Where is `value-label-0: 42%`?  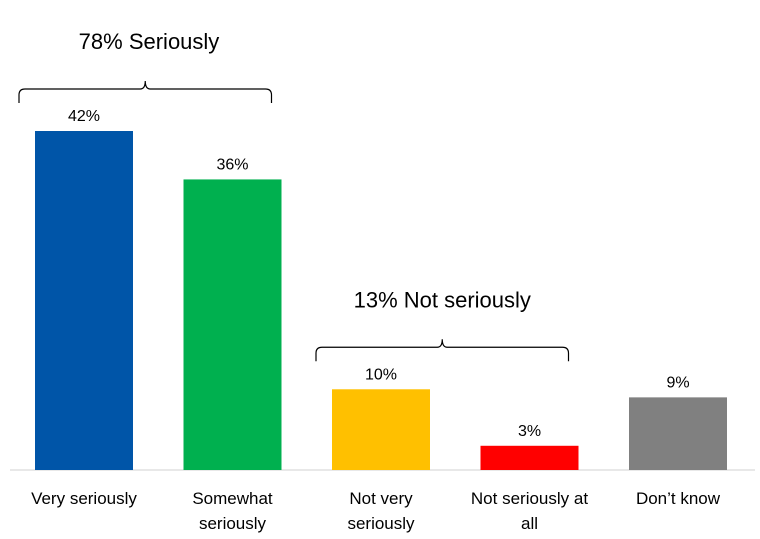 value-label-0: 42% is located at coordinates (84, 116).